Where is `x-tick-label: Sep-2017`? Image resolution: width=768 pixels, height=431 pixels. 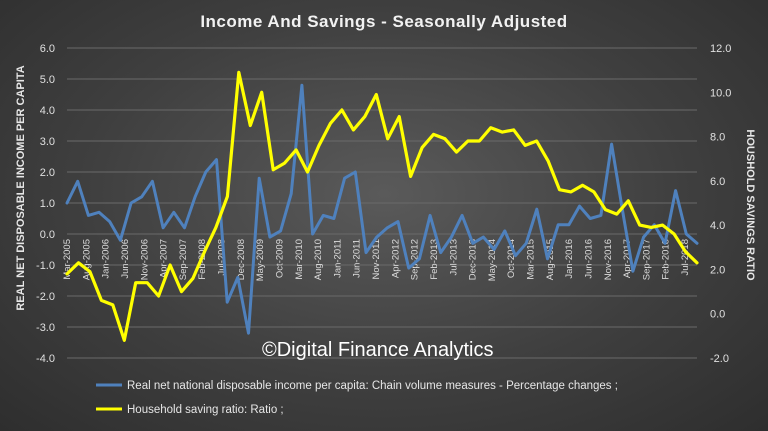 x-tick-label: Sep-2017 is located at coordinates (646, 259).